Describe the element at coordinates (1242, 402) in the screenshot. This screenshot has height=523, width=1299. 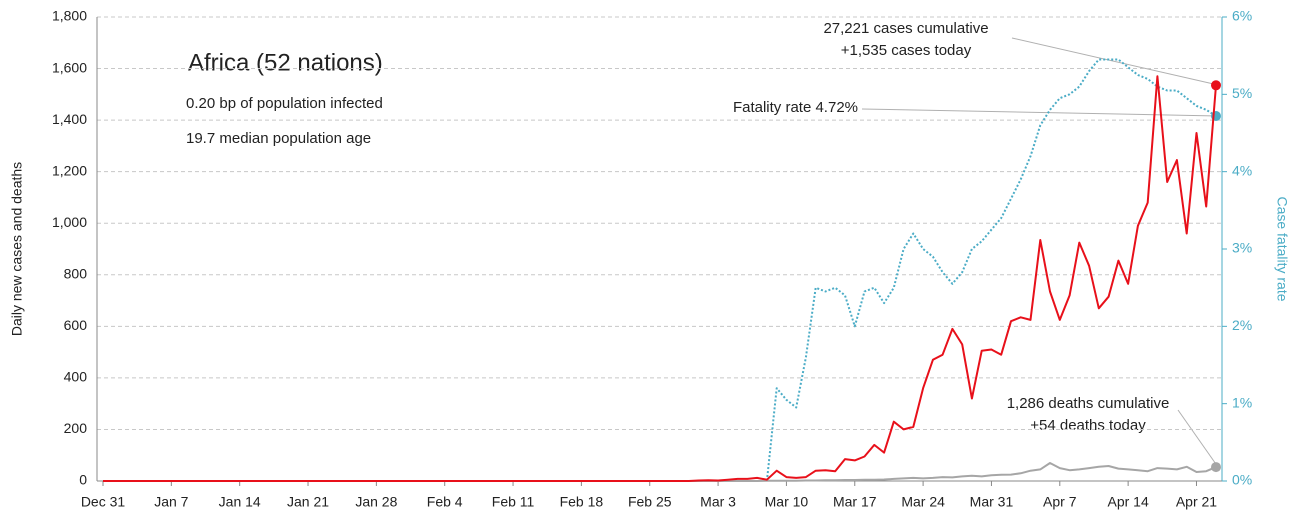
I see `y2-tick-label: 1%` at that location.